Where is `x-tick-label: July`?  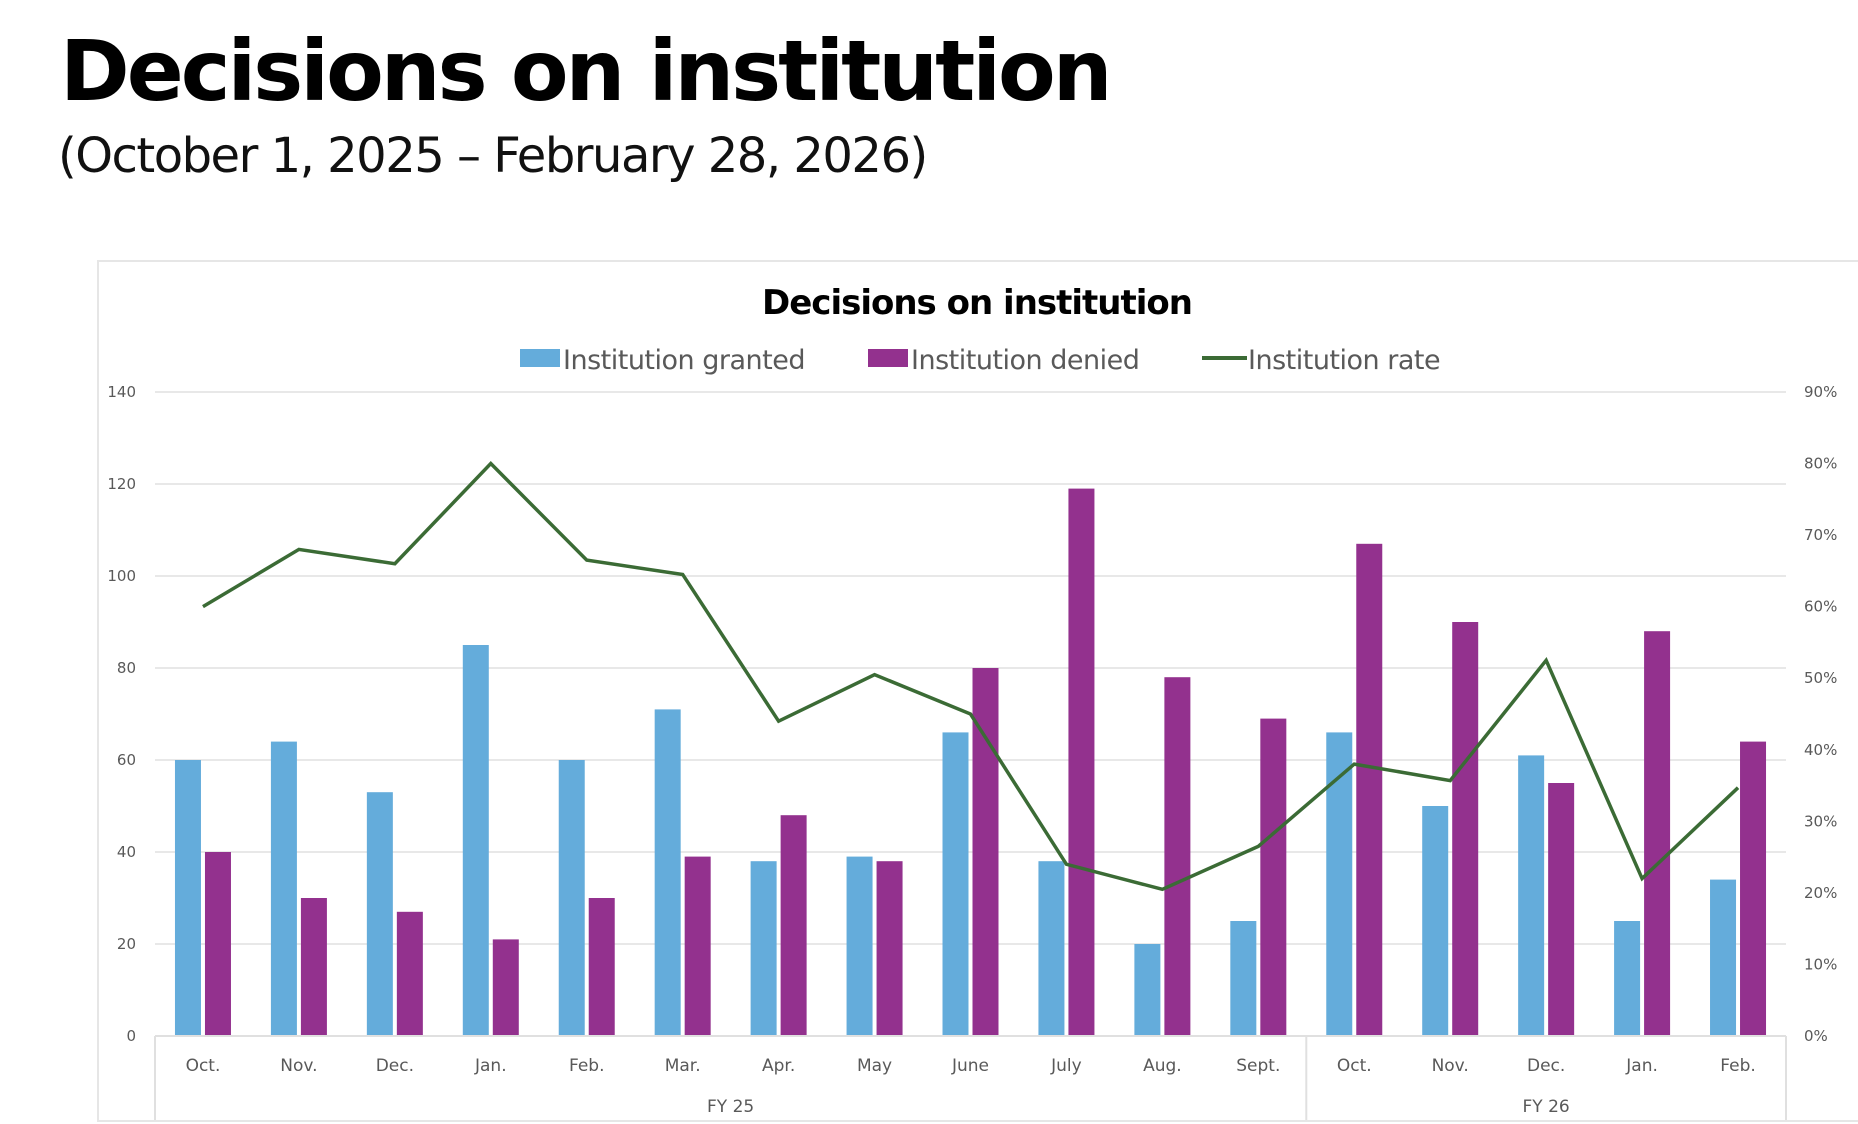
x-tick-label: July is located at coordinates (1066, 1066).